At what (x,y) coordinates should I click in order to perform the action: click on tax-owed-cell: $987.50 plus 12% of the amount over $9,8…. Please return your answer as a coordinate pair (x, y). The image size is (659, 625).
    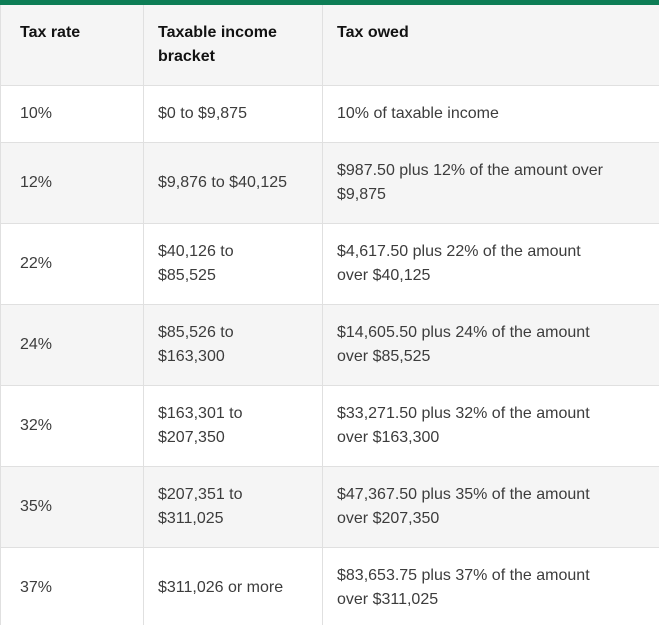
    Looking at the image, I should click on (490, 183).